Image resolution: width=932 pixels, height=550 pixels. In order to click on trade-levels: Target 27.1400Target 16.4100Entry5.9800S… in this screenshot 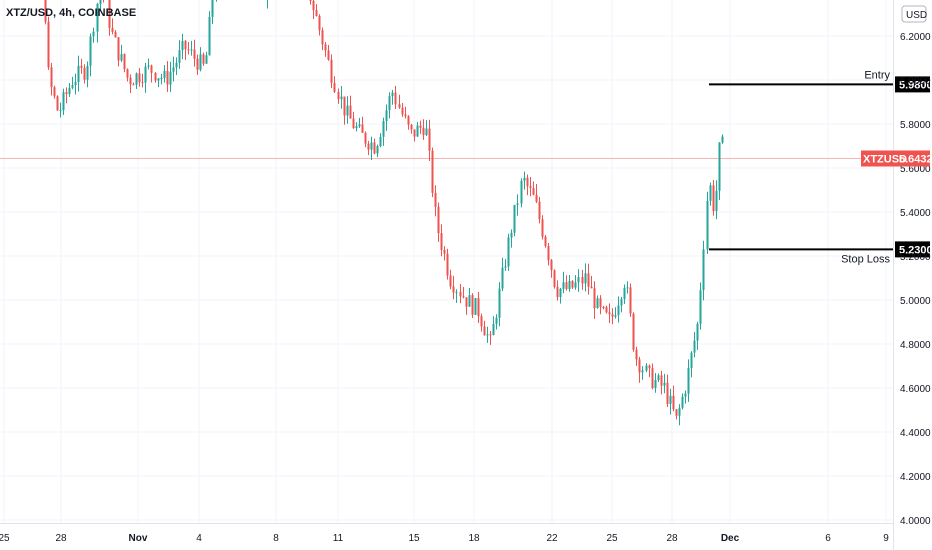, I will do `click(820, 132)`.